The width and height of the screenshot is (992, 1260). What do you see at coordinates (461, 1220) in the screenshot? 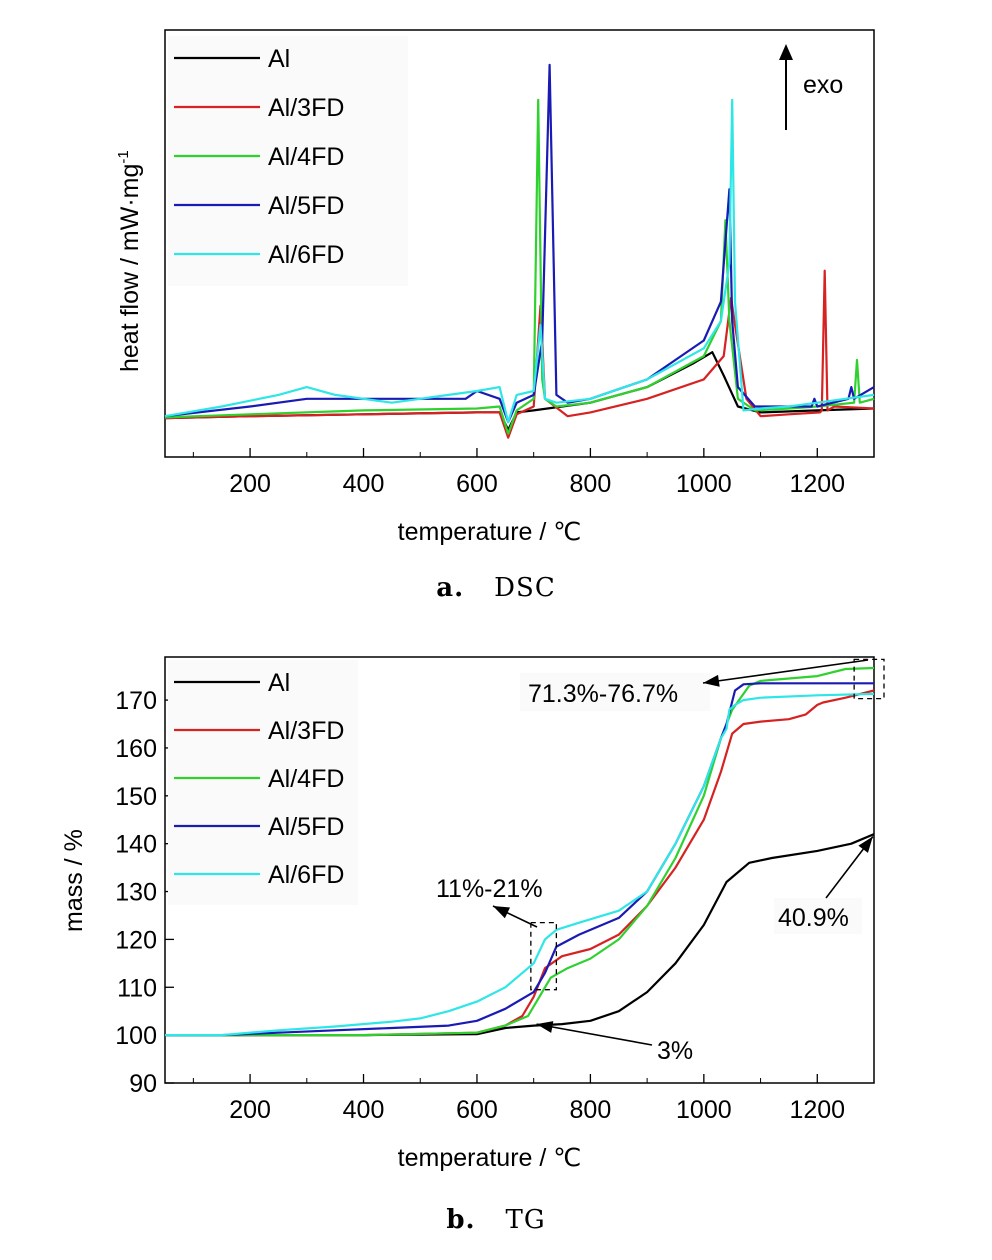
I see `tg-caption-letter: b.` at bounding box center [461, 1220].